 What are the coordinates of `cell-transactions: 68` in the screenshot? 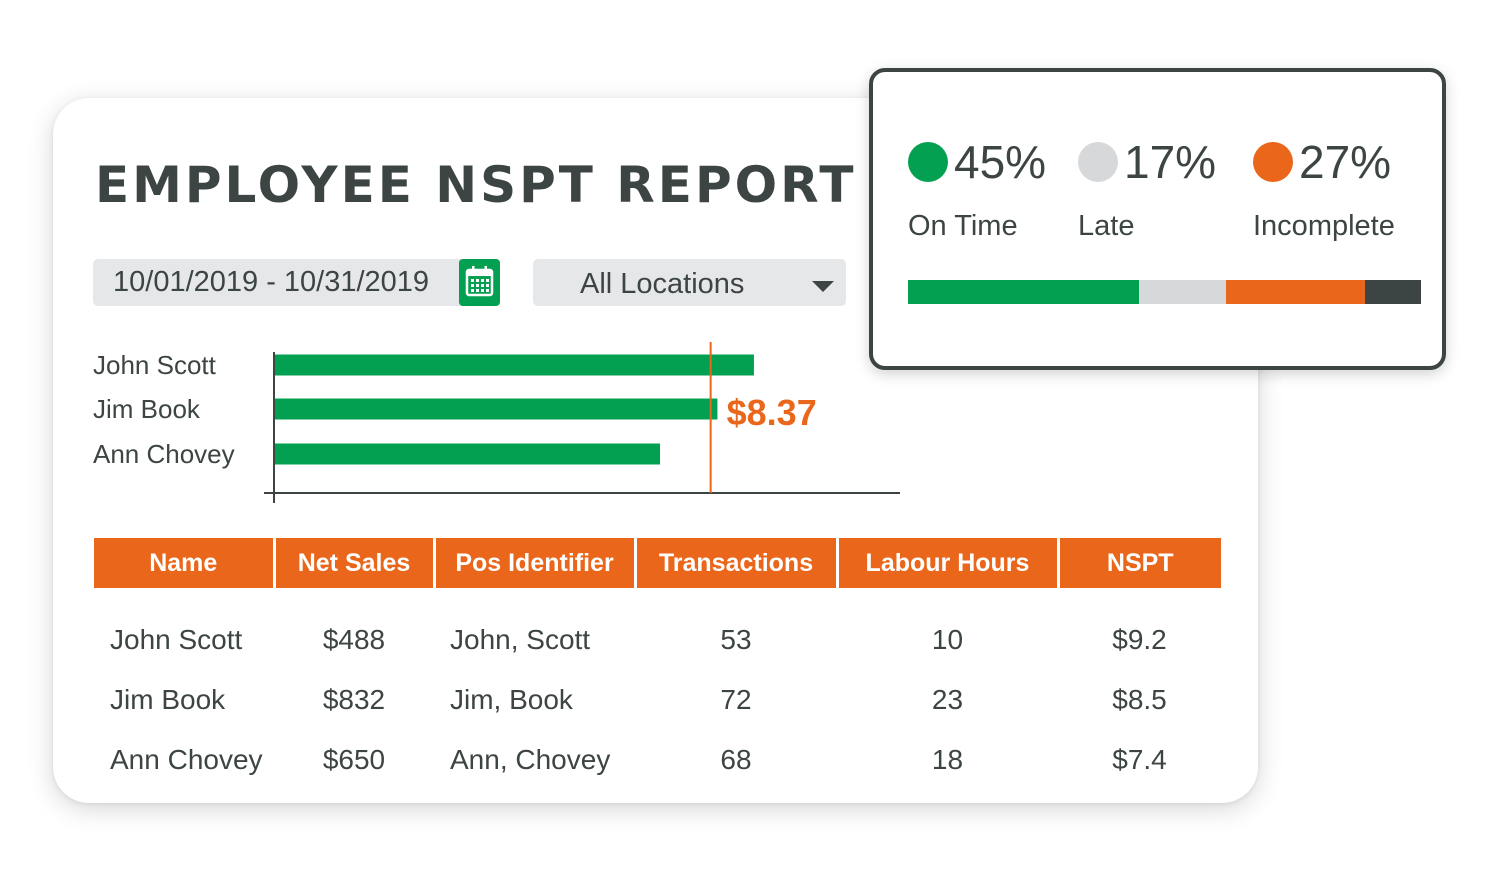 It's located at (736, 759).